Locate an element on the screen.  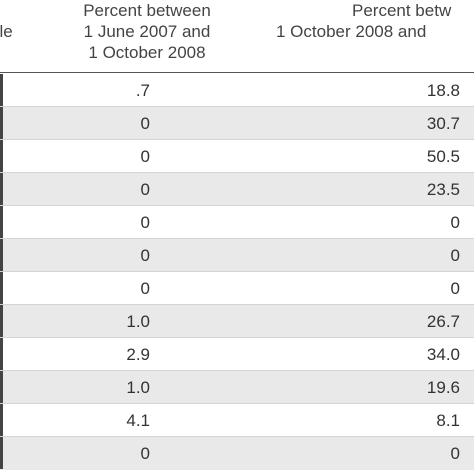
column-header-period-2: Percent betw 1 October 2008 and is located at coordinates (373, 21).